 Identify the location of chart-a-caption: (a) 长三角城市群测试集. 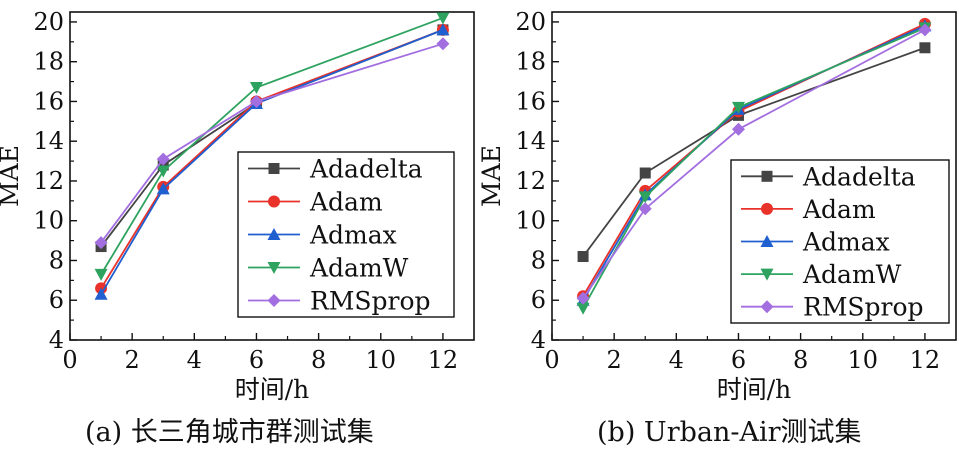
(229, 432).